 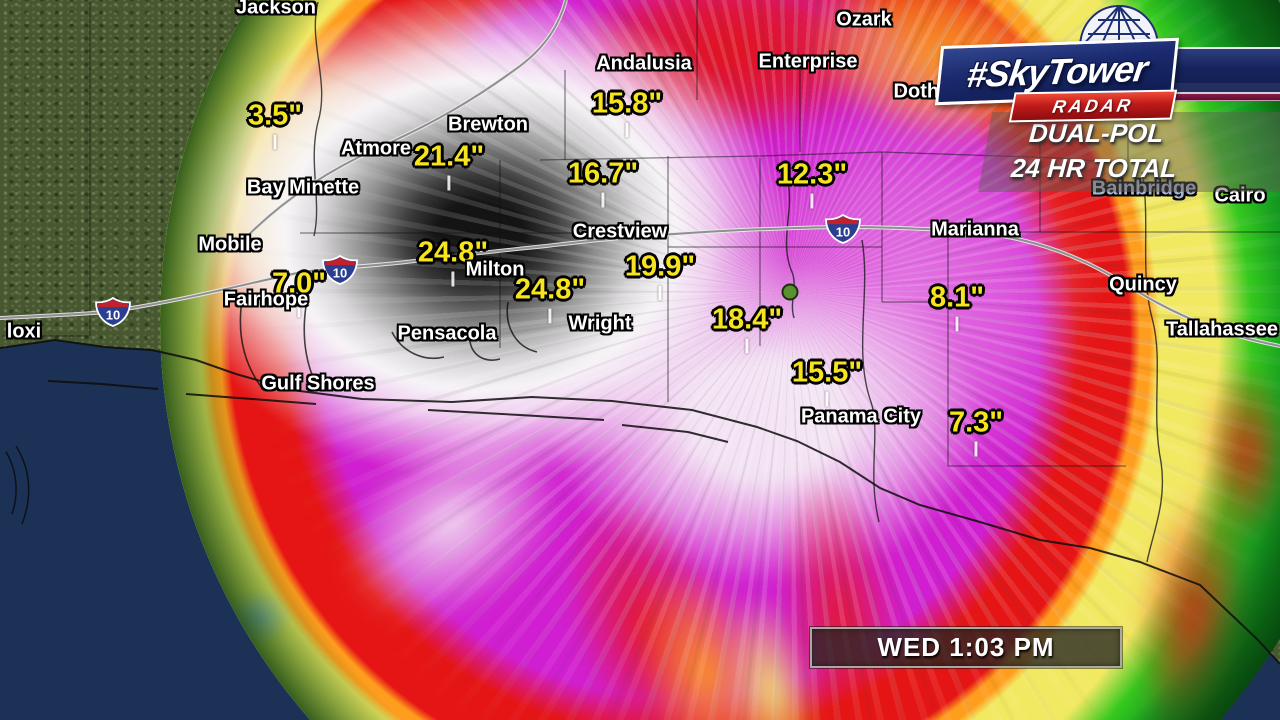 I want to click on radar-ribbon: RADAR, so click(x=1093, y=106).